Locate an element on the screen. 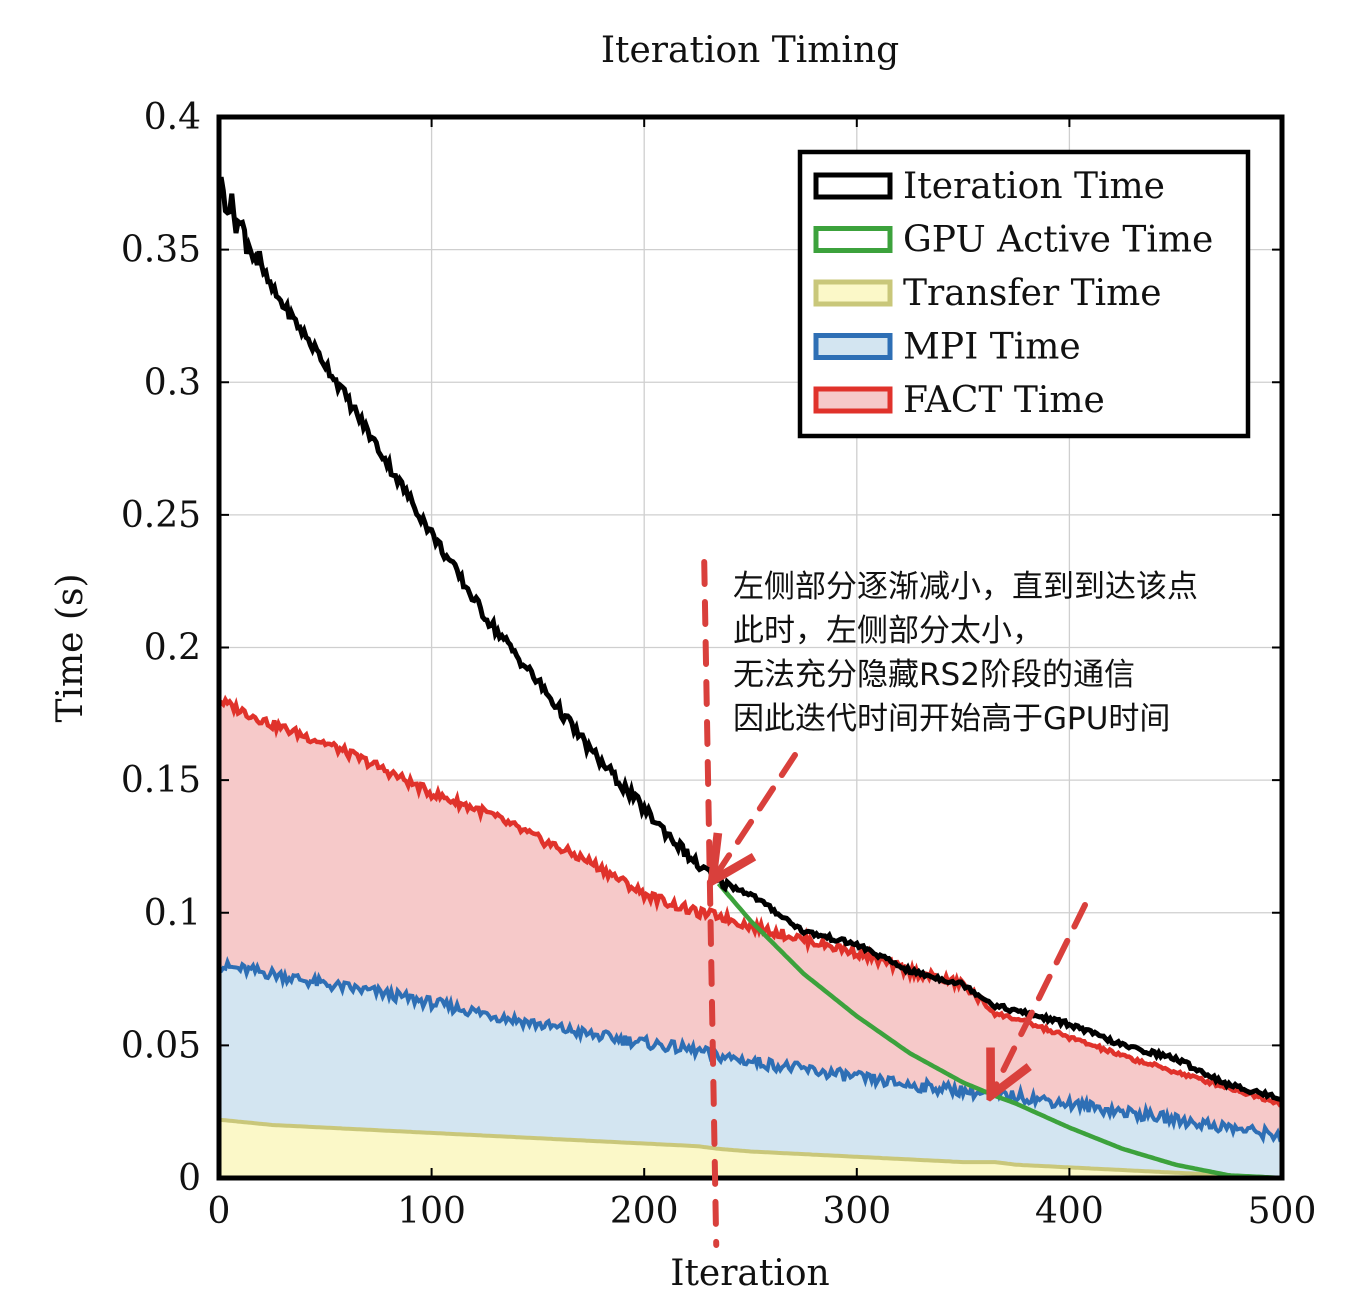 This screenshot has height=1316, width=1364. transfer-time-line is located at coordinates (750, 1147).